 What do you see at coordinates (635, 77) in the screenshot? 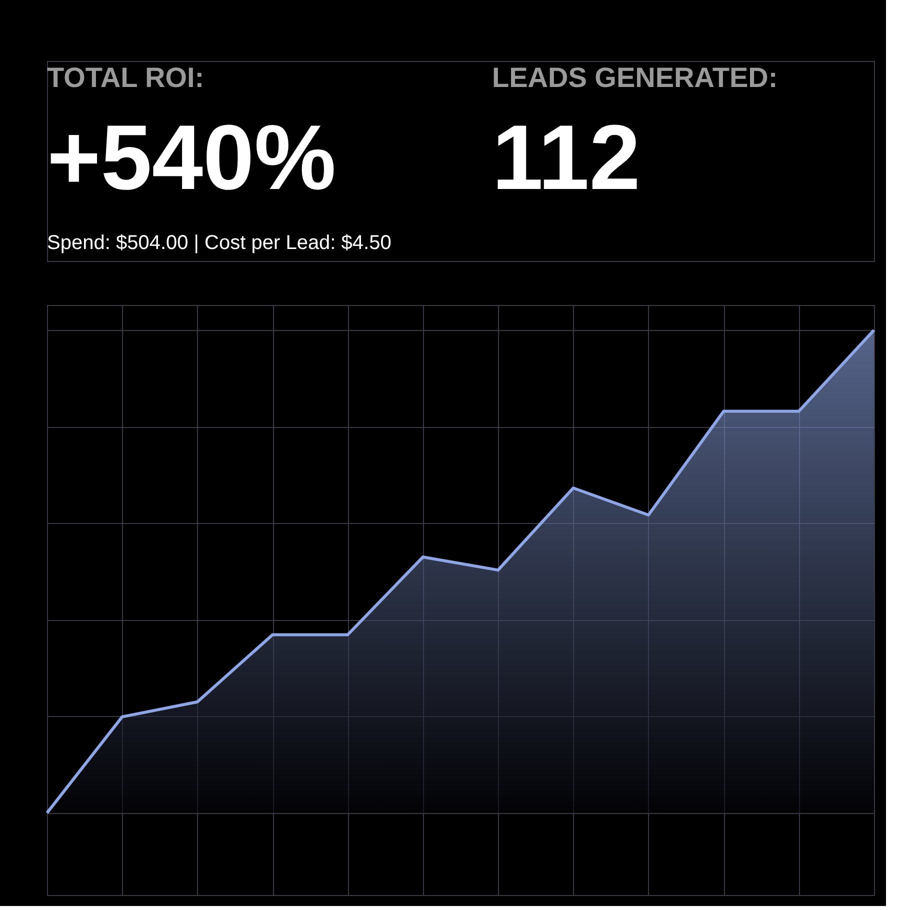
I see `text: LEADS GENERATED:` at bounding box center [635, 77].